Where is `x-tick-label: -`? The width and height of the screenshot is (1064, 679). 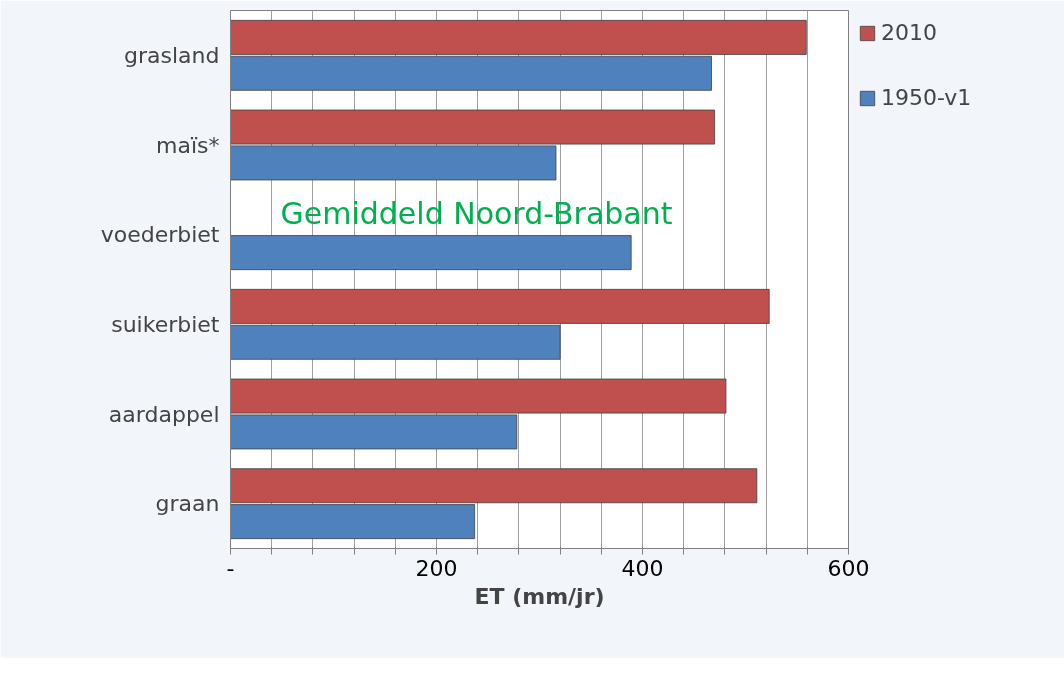
x-tick-label: - is located at coordinates (230, 568).